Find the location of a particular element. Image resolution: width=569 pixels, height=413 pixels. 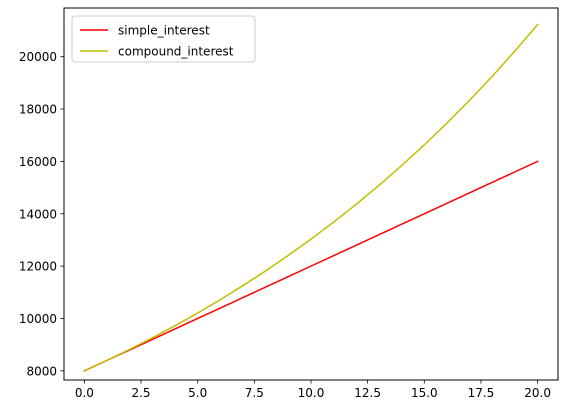

x-tick-label: 12.5 is located at coordinates (367, 393).